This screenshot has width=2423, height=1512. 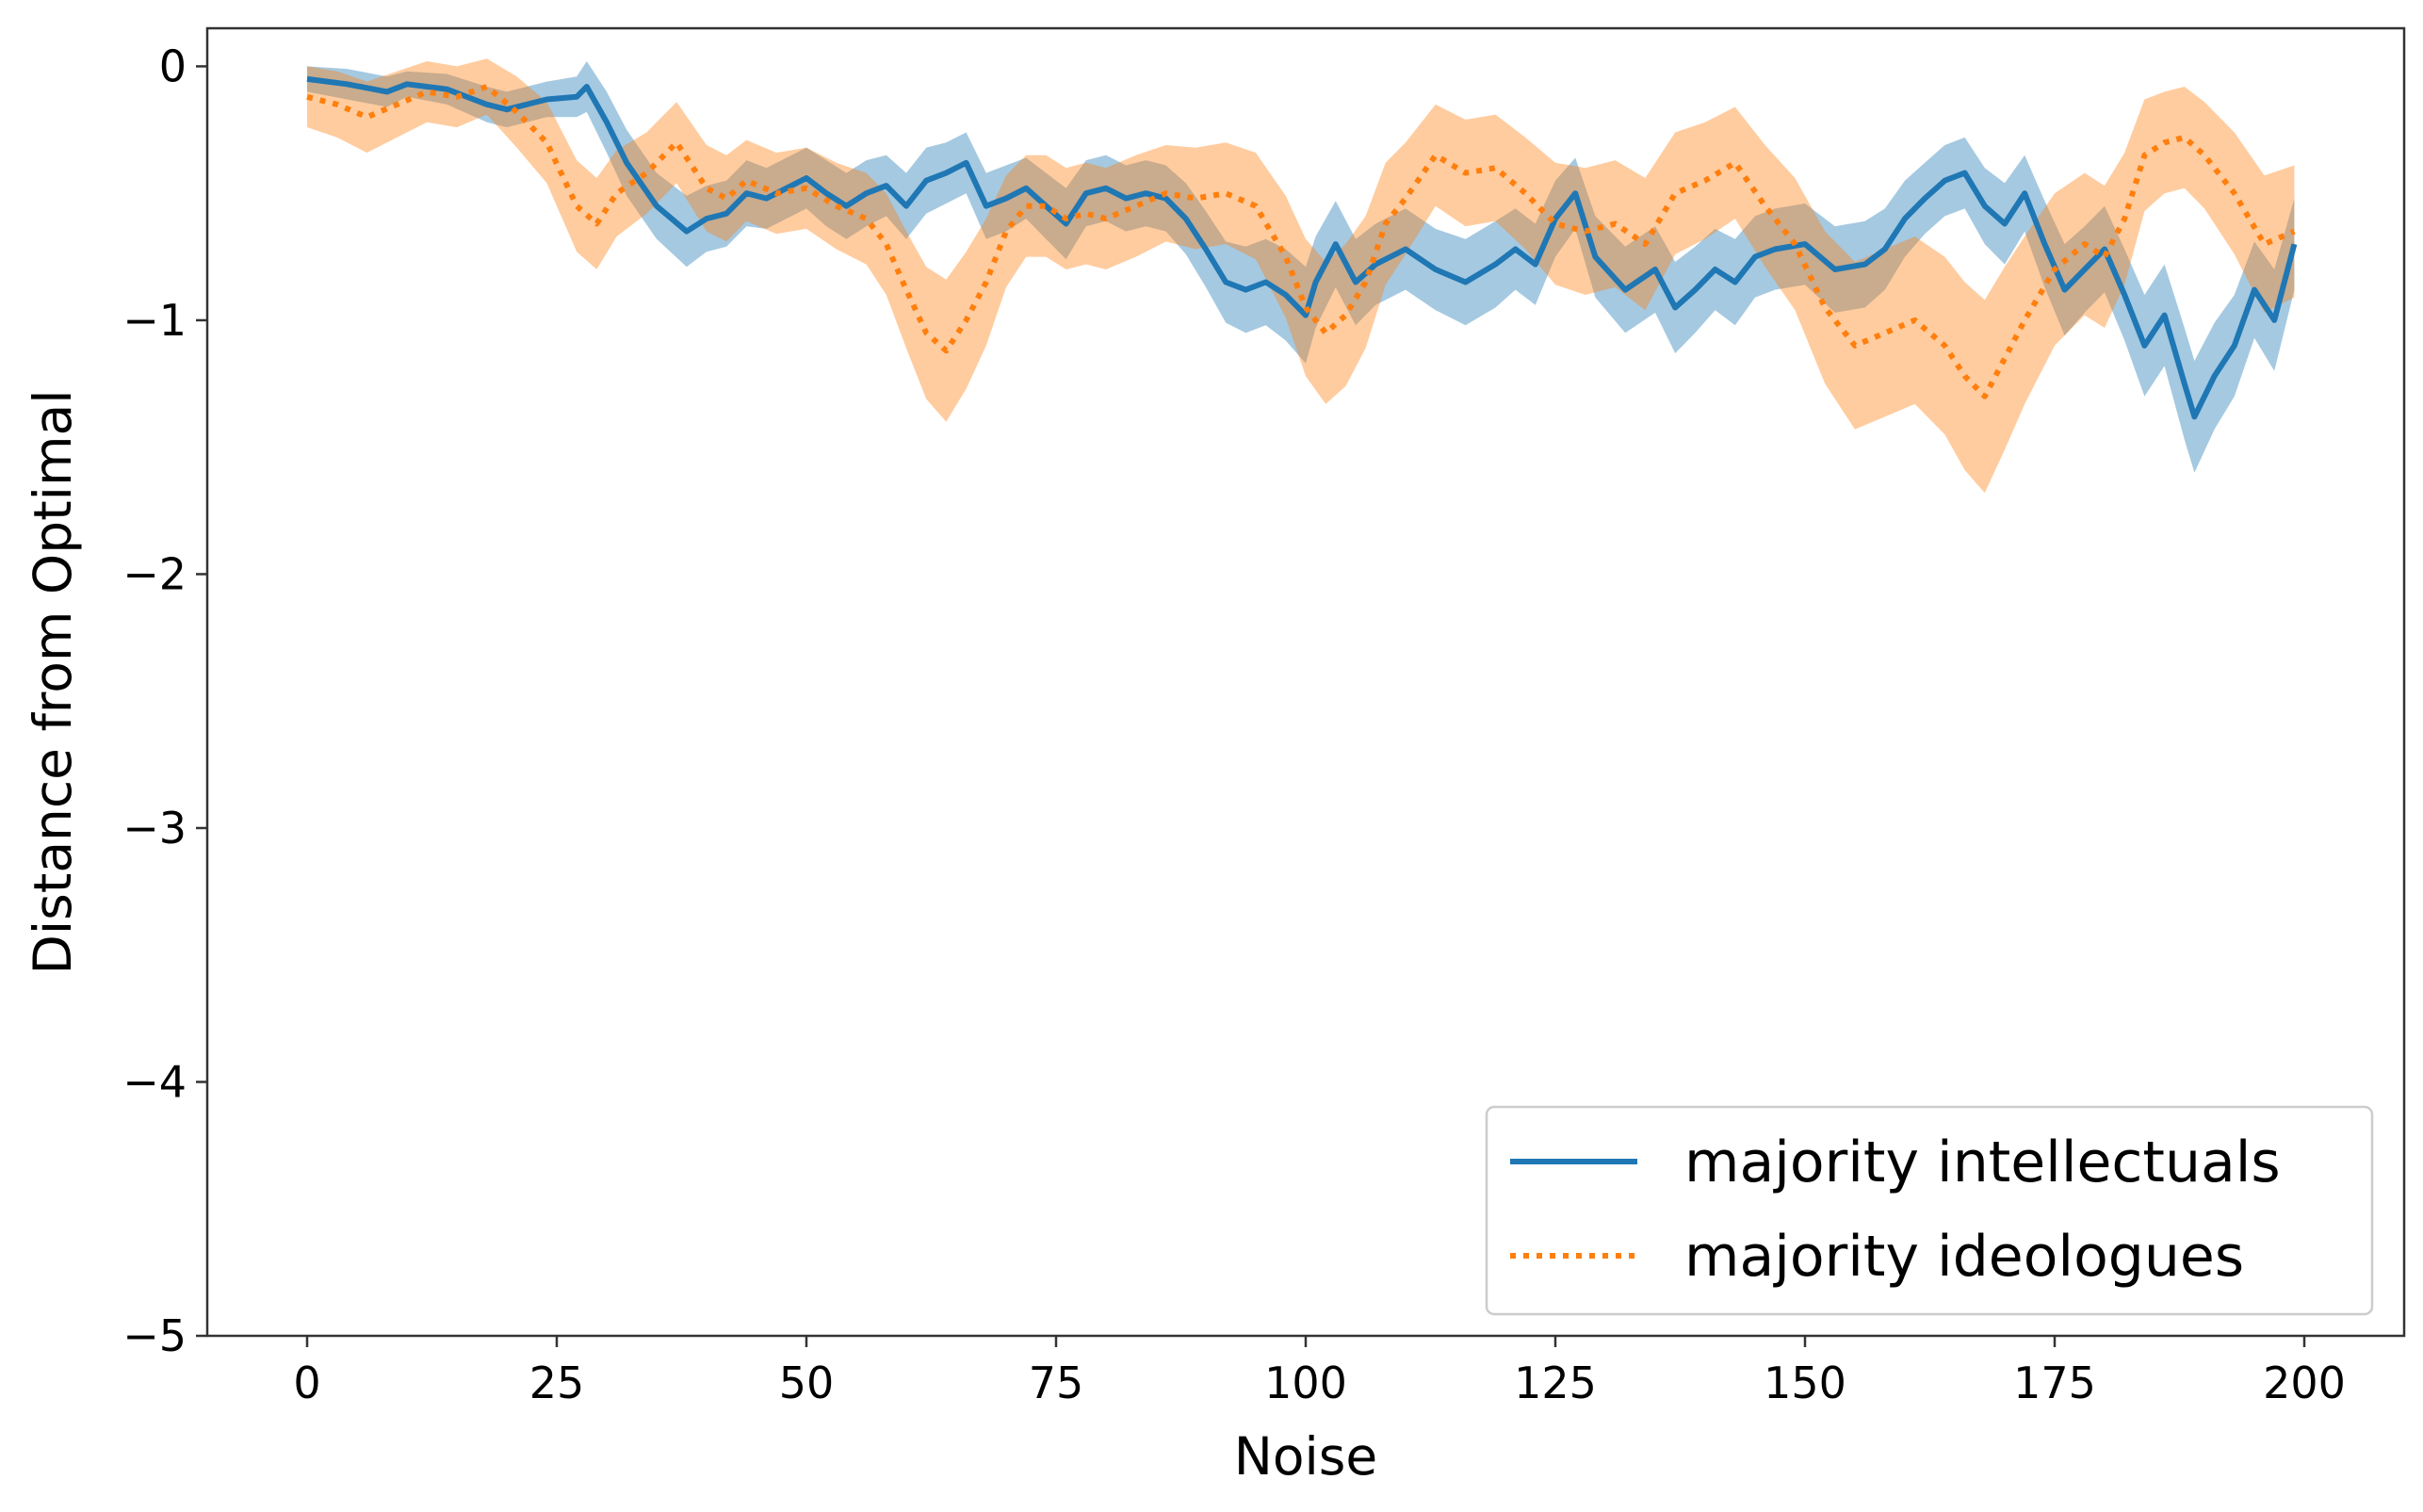 I want to click on y-axis-label: Distance from Optimal, so click(x=53, y=681).